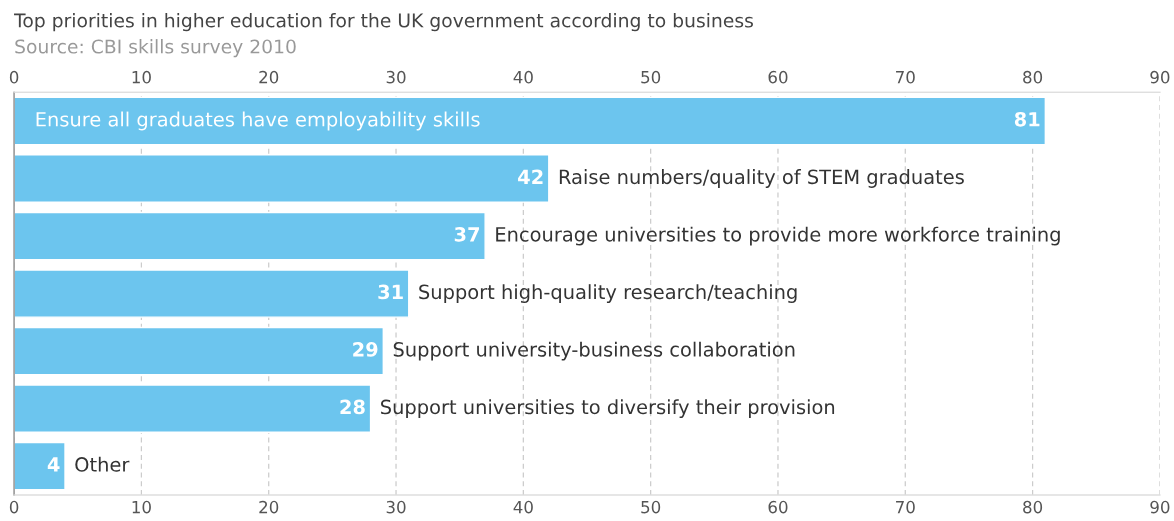  I want to click on x-tick-label: 80, so click(1033, 507).